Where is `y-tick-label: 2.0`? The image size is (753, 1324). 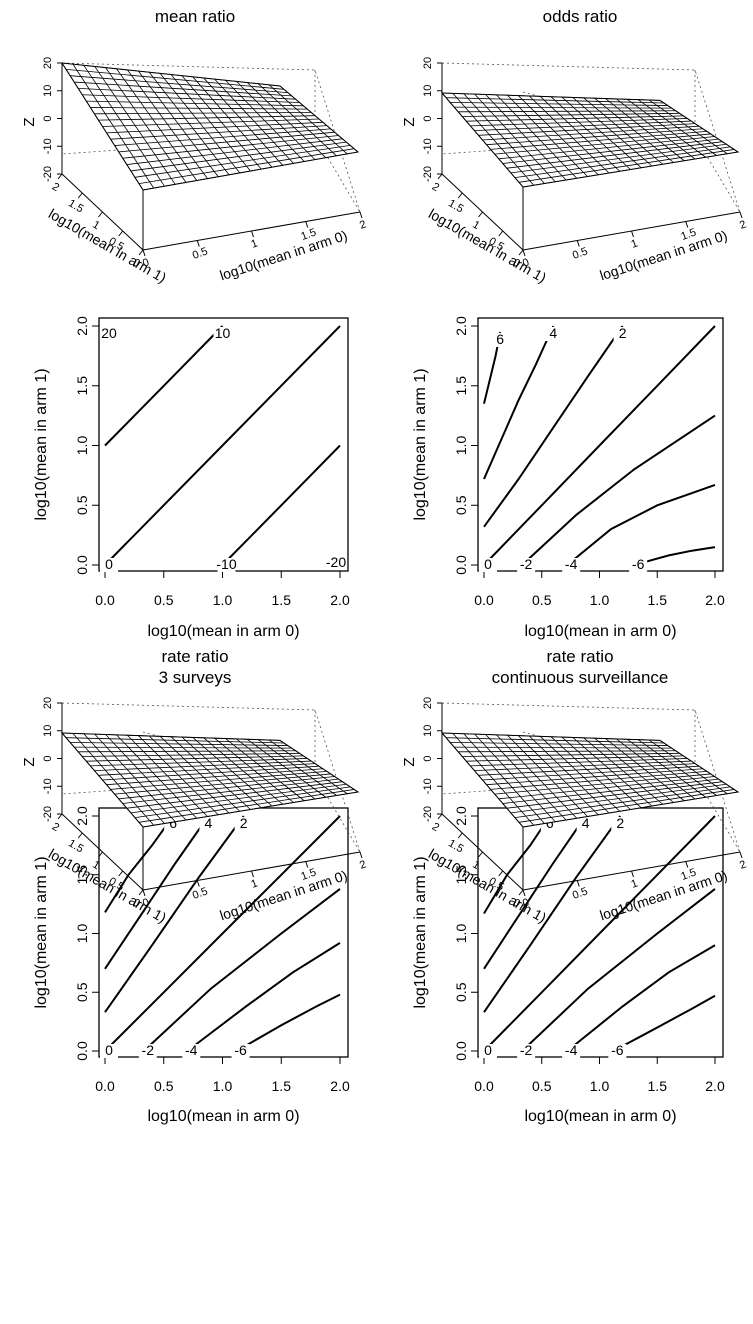 y-tick-label: 2.0 is located at coordinates (461, 816).